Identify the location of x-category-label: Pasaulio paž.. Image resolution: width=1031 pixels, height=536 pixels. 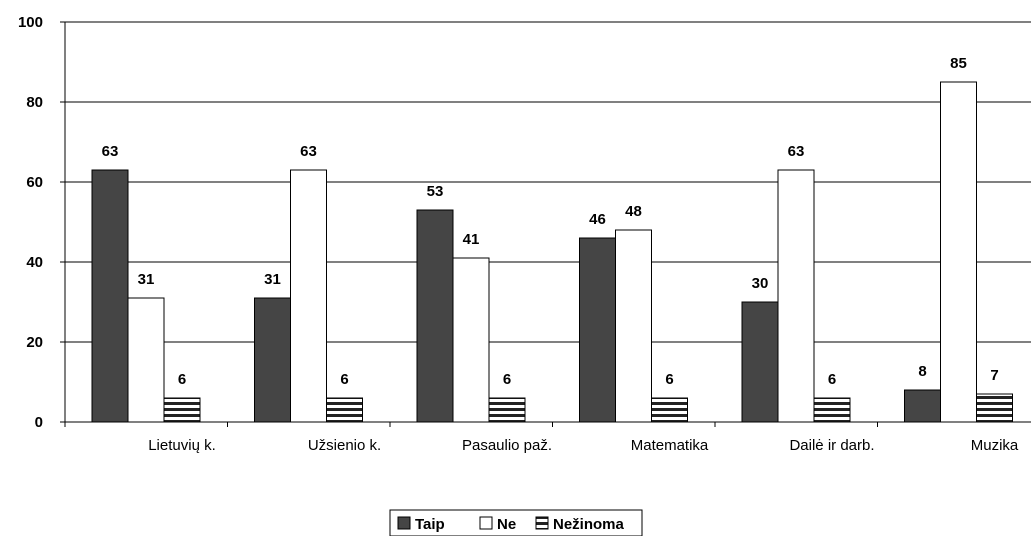
(507, 445).